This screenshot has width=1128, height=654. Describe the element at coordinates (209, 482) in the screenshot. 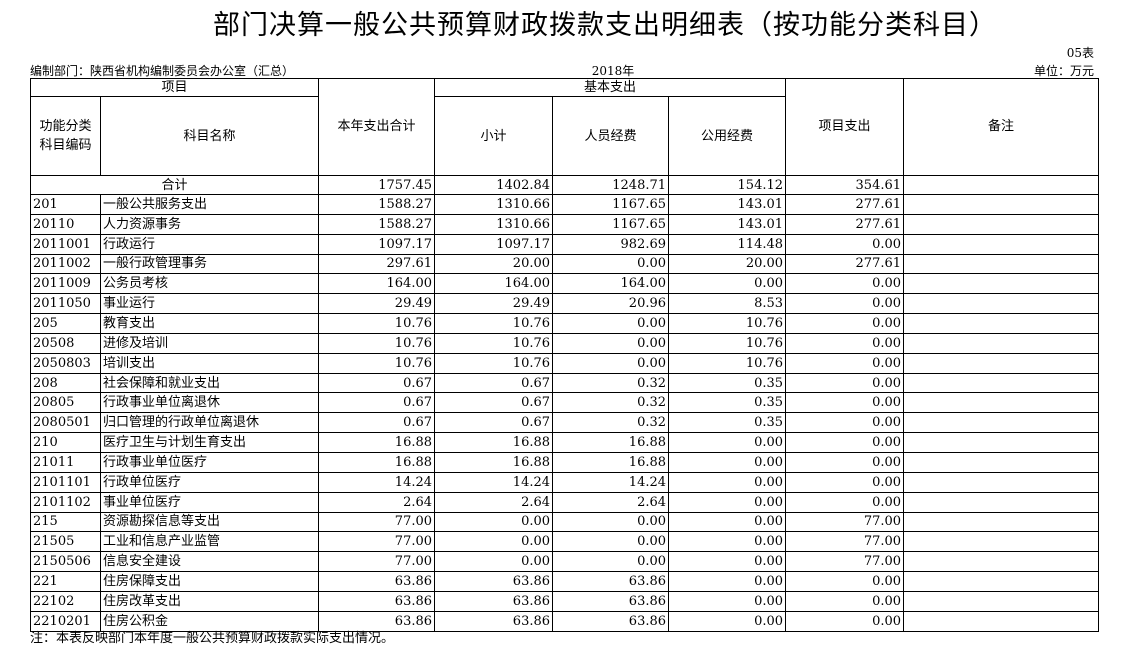

I see `subject-name-cell: 行政单位医疗` at that location.